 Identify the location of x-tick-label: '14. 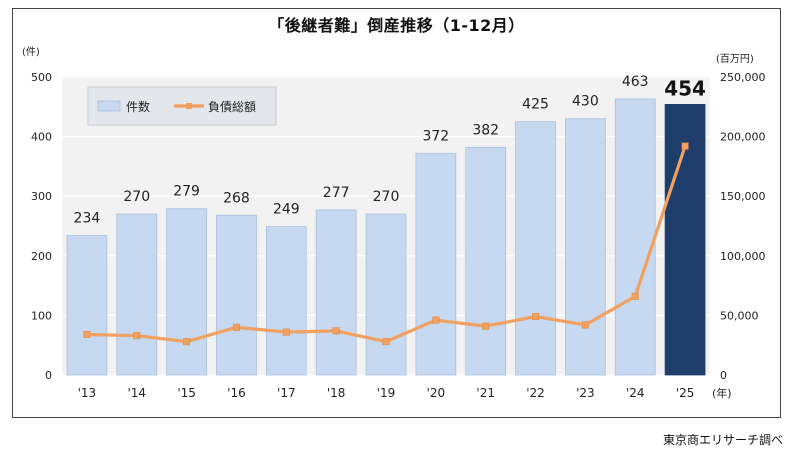
(136, 393).